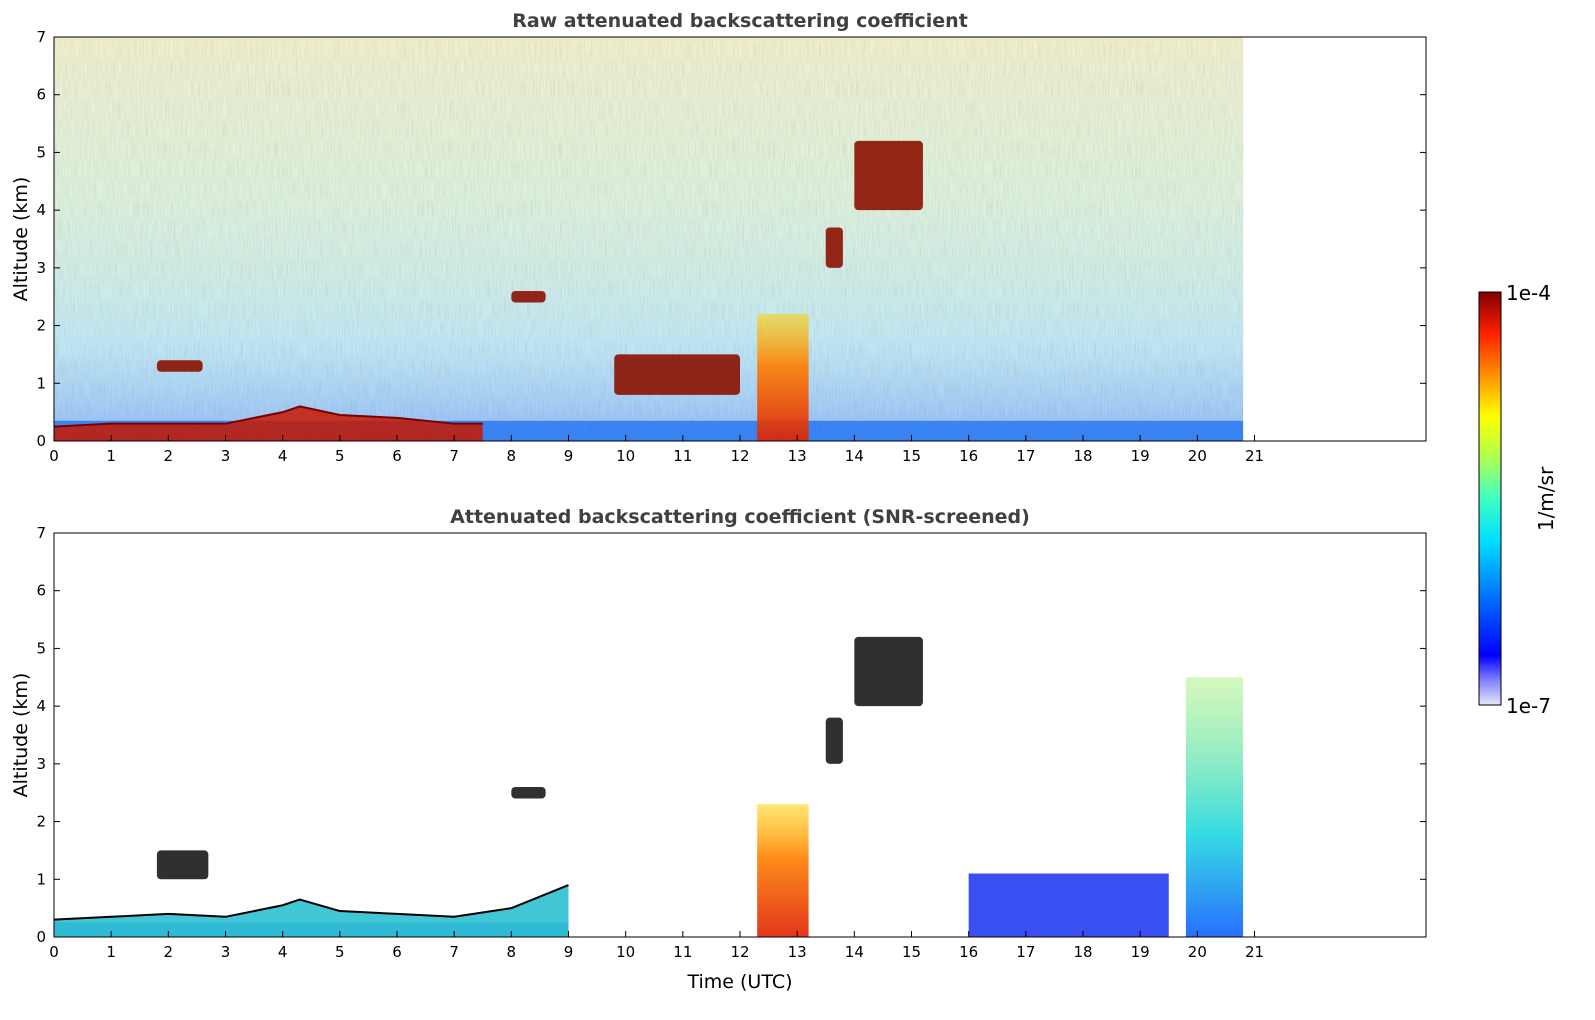 The height and width of the screenshot is (1020, 1595). What do you see at coordinates (454, 456) in the screenshot?
I see `panel1-xtick-label: 7` at bounding box center [454, 456].